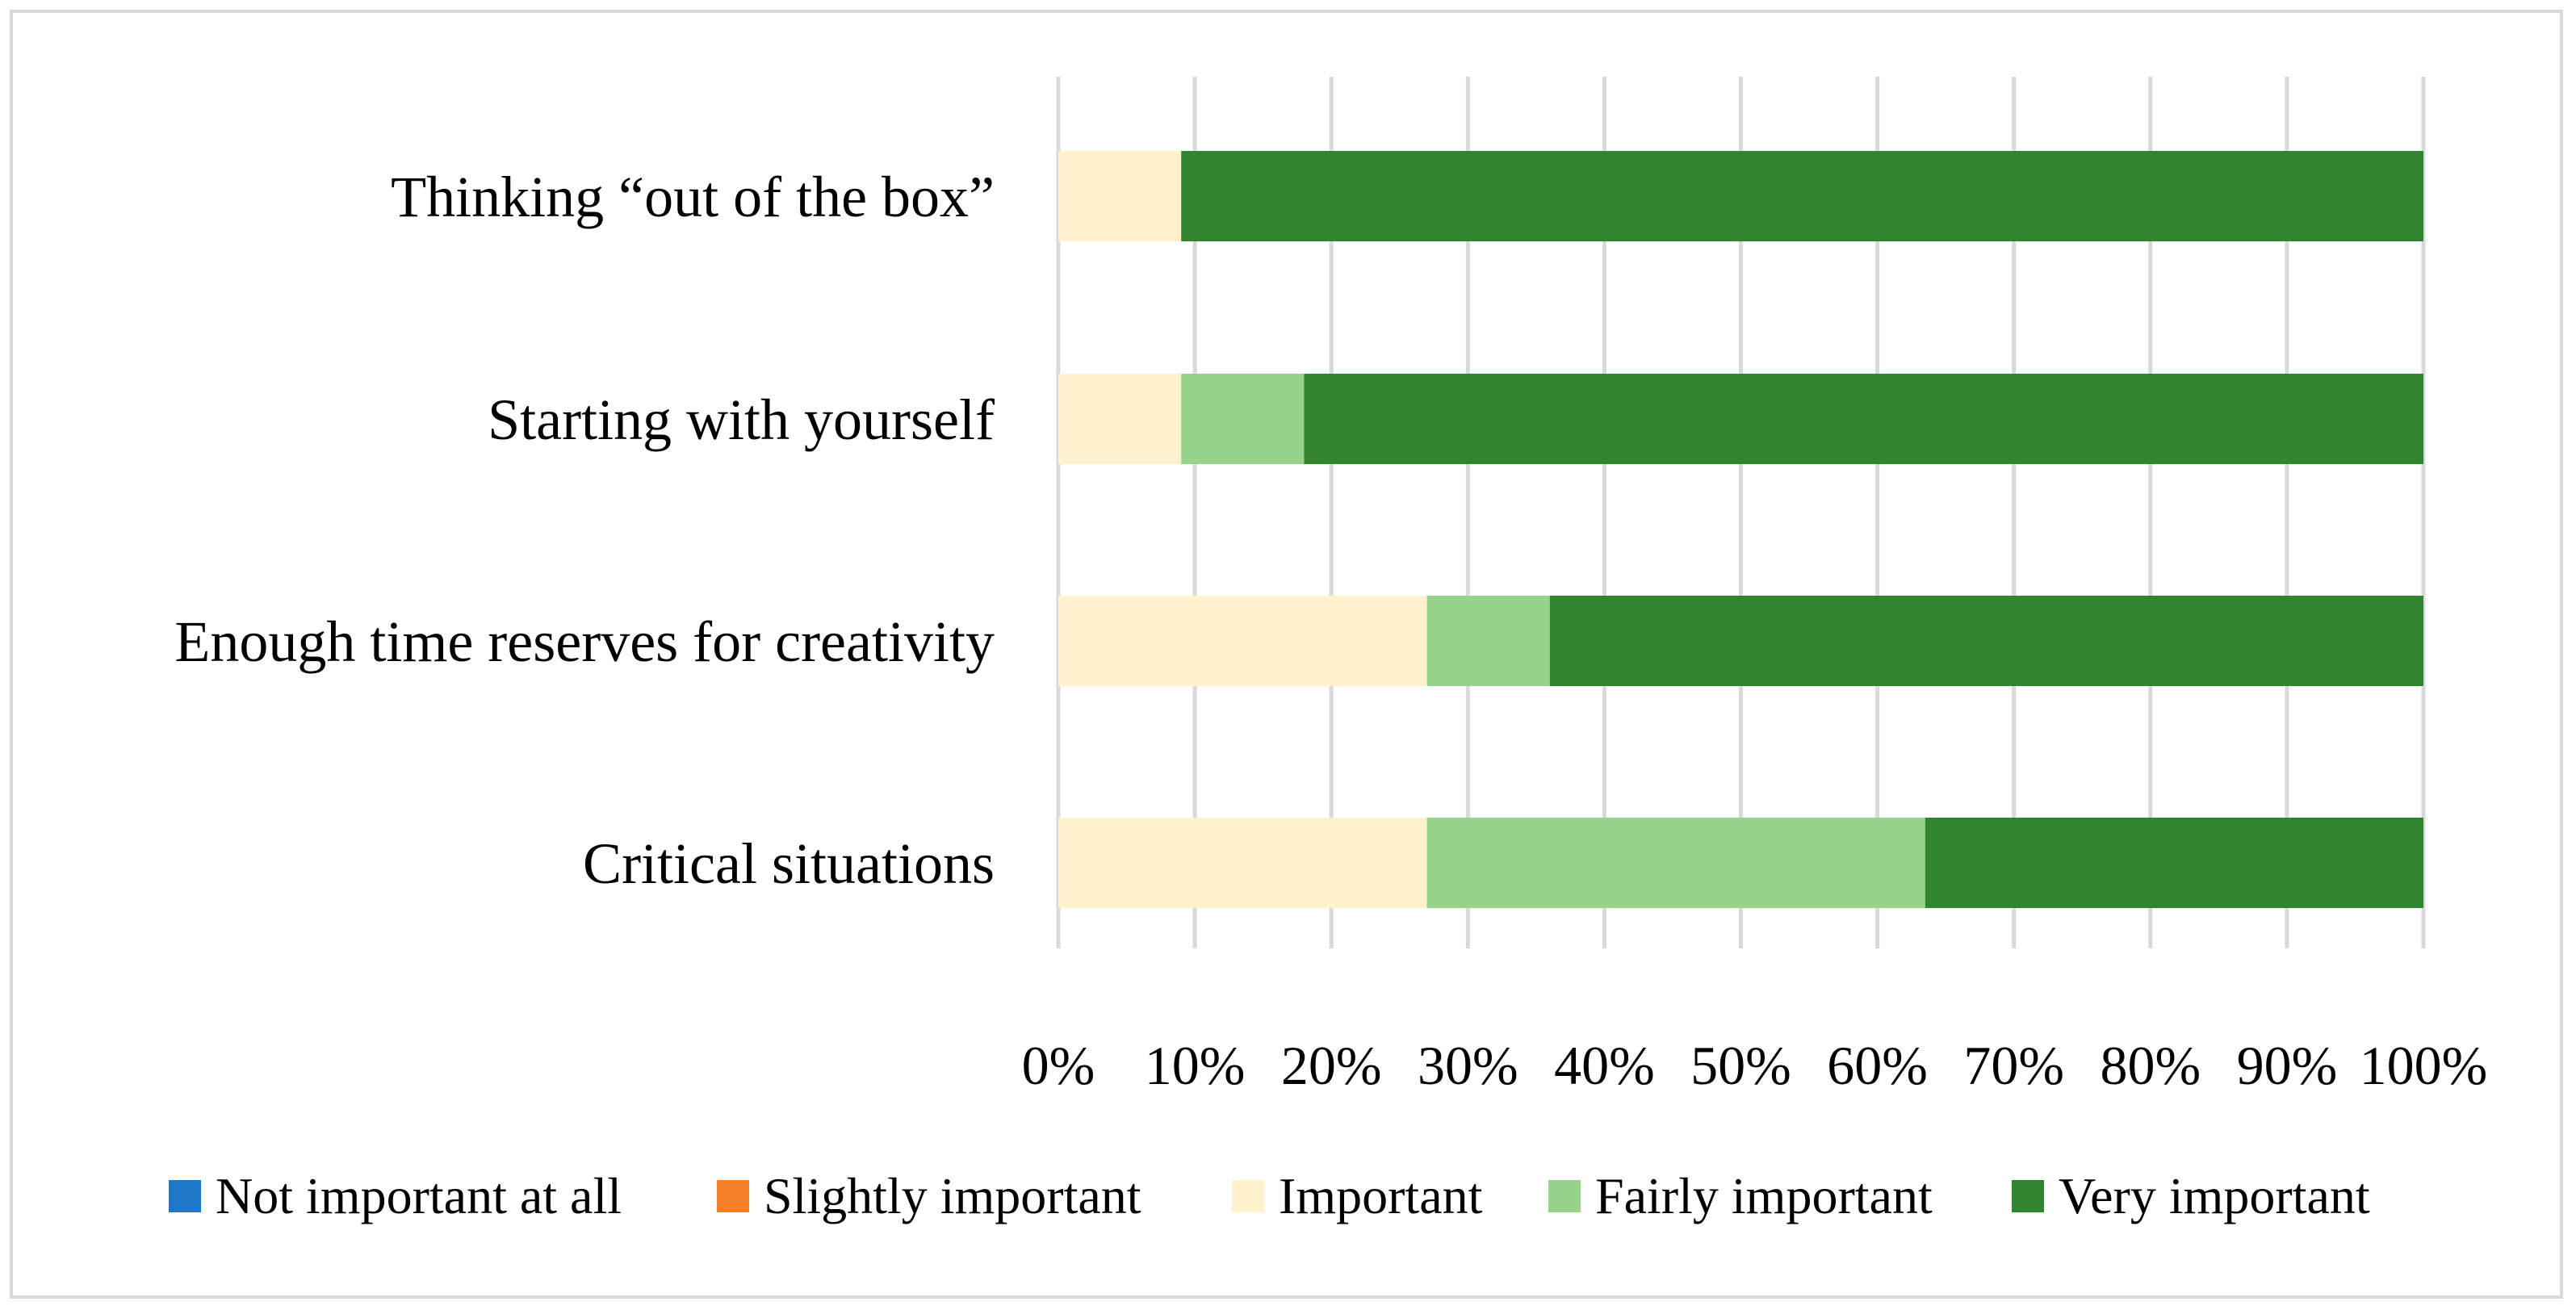 Image resolution: width=2576 pixels, height=1310 pixels. I want to click on legend-label: Slightly important, so click(952, 1195).